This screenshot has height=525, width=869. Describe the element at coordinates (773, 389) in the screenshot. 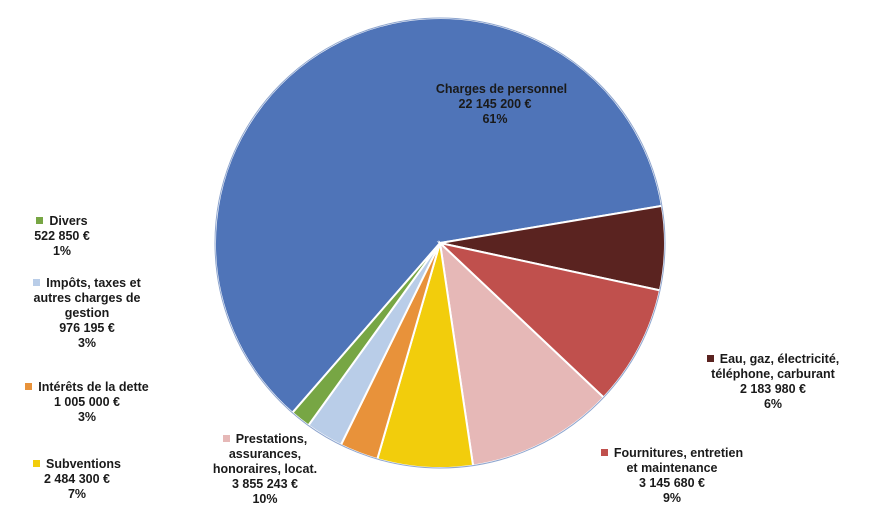

I see `label-eau-value: 2 183 980 €` at that location.